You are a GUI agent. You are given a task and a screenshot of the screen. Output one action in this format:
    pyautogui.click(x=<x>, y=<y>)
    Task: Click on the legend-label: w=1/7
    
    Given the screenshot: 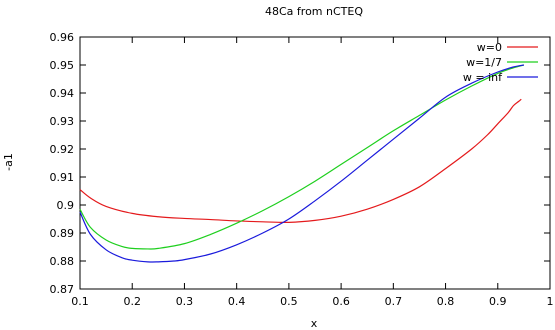 What is the action you would take?
    pyautogui.click(x=484, y=62)
    